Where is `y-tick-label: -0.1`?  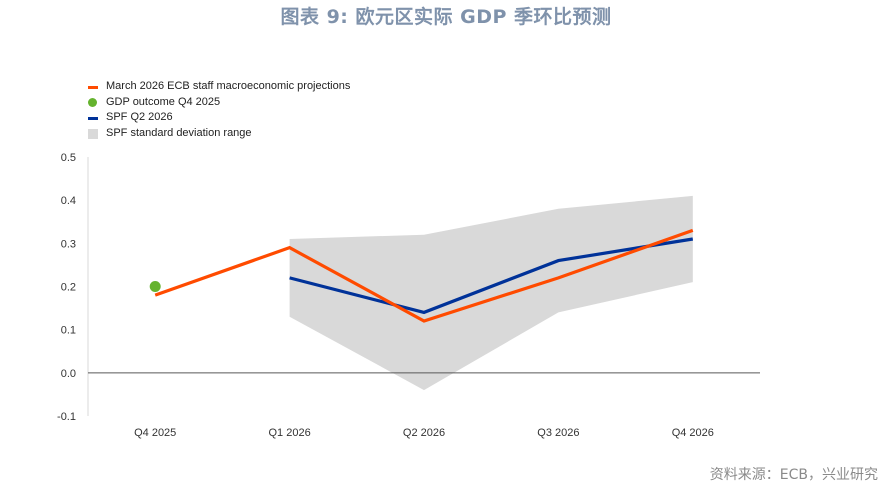 y-tick-label: -0.1 is located at coordinates (66, 417).